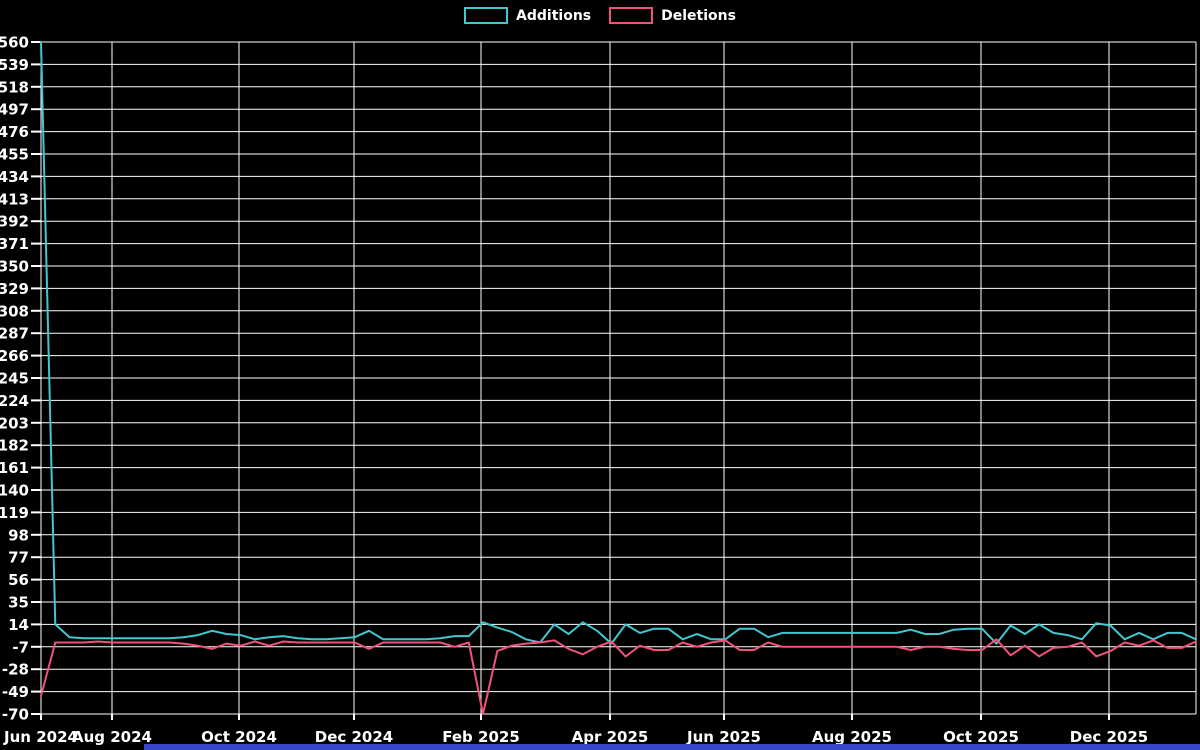 The width and height of the screenshot is (1200, 750). Describe the element at coordinates (14, 267) in the screenshot. I see `y-tick-label: 350` at that location.